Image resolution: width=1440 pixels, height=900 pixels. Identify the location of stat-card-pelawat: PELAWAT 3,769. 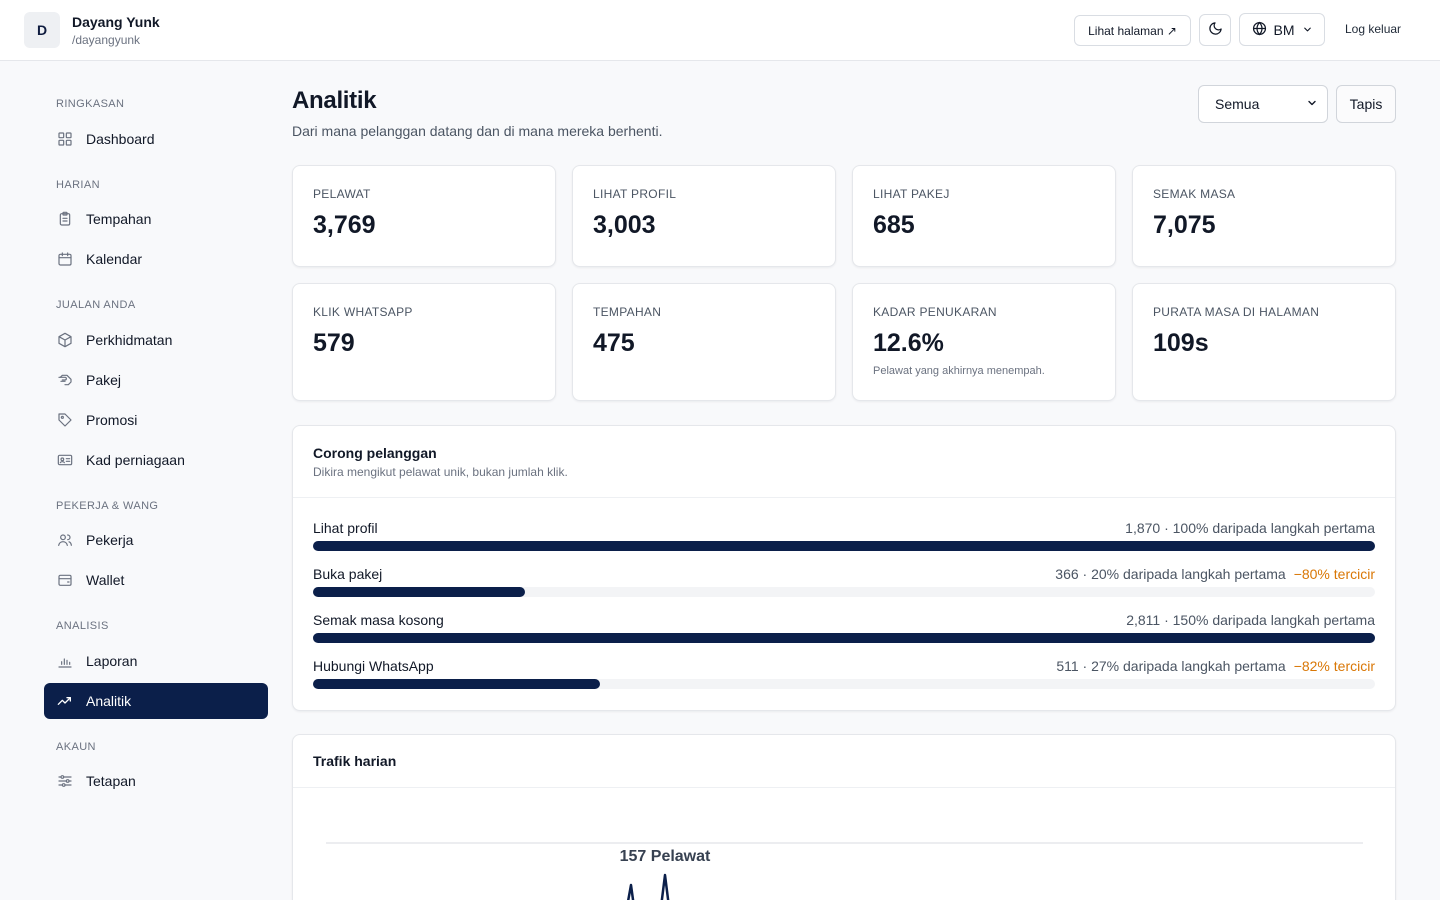
(424, 216).